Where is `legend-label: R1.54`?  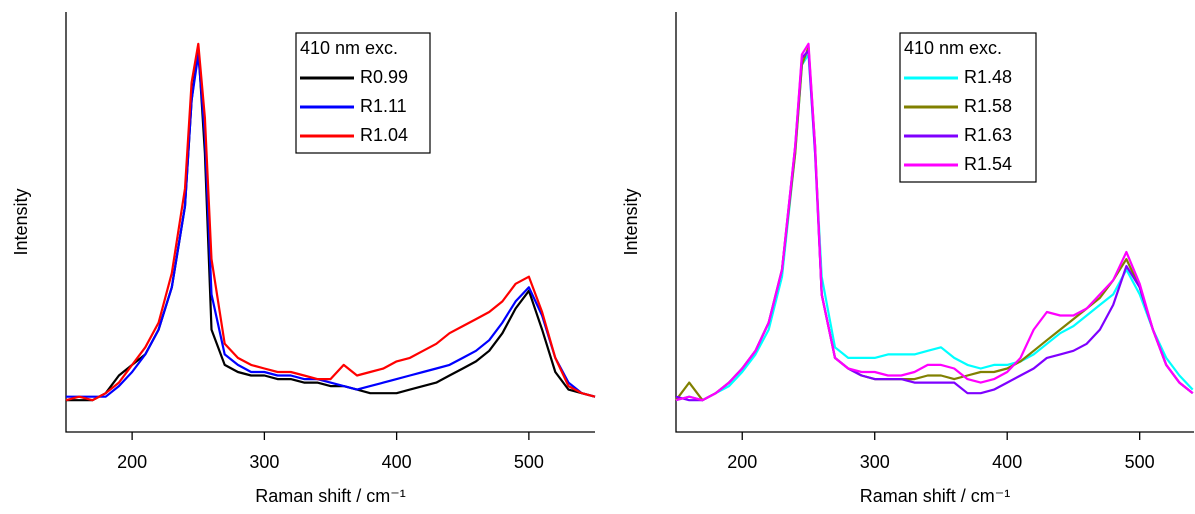
legend-label: R1.54 is located at coordinates (988, 164).